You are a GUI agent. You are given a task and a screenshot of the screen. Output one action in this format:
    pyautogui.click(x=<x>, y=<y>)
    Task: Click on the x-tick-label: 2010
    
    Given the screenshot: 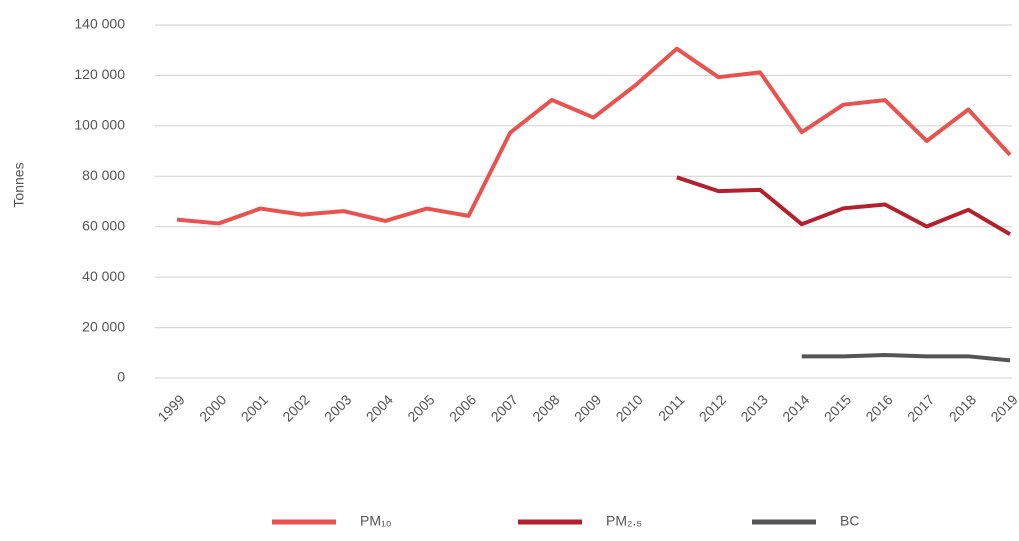 What is the action you would take?
    pyautogui.click(x=629, y=407)
    